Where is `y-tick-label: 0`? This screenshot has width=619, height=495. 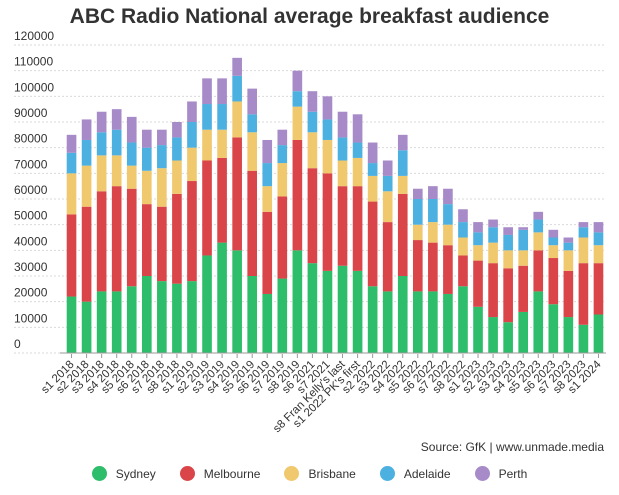
y-tick-label: 0 is located at coordinates (17, 344).